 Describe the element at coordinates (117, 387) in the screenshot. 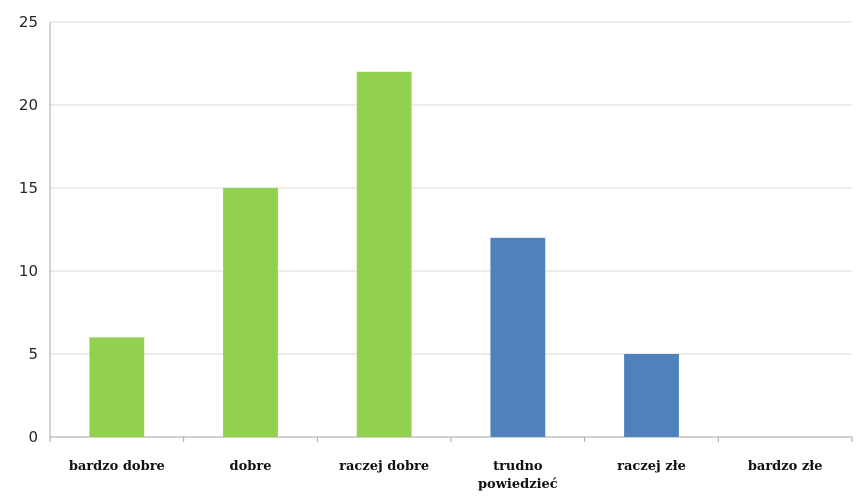

I see `bar-bardzo-dobre` at that location.